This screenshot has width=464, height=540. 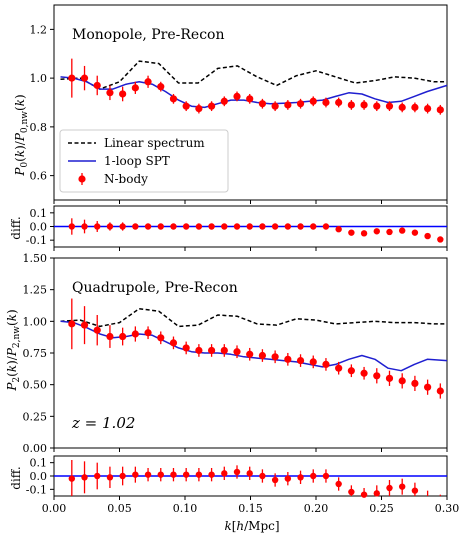 What do you see at coordinates (39, 463) in the screenshot?
I see `quadrupole-diff-y-tick-label: 0.1` at bounding box center [39, 463].